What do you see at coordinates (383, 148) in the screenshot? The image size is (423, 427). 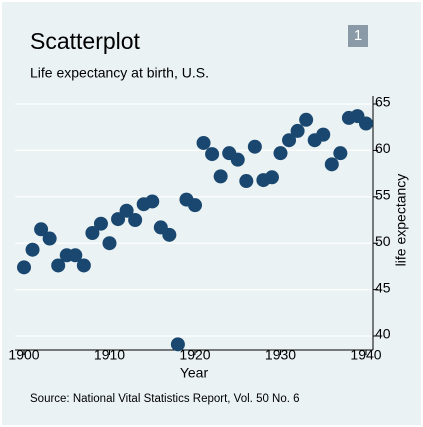 I see `y-tick-label: 60` at bounding box center [383, 148].